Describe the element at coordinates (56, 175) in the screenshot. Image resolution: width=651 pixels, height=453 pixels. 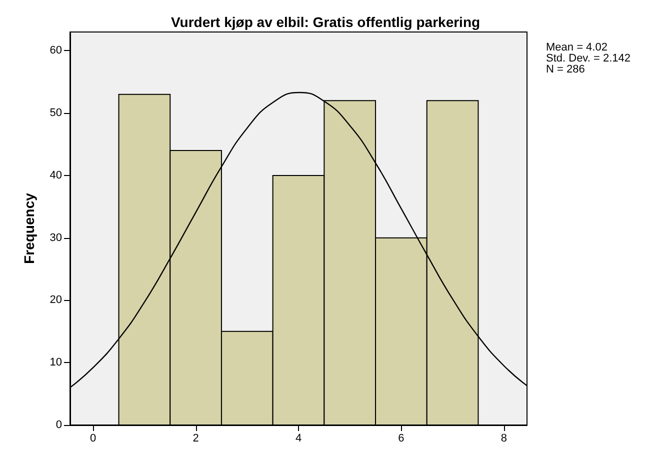
I see `y-tick-label: 40` at that location.